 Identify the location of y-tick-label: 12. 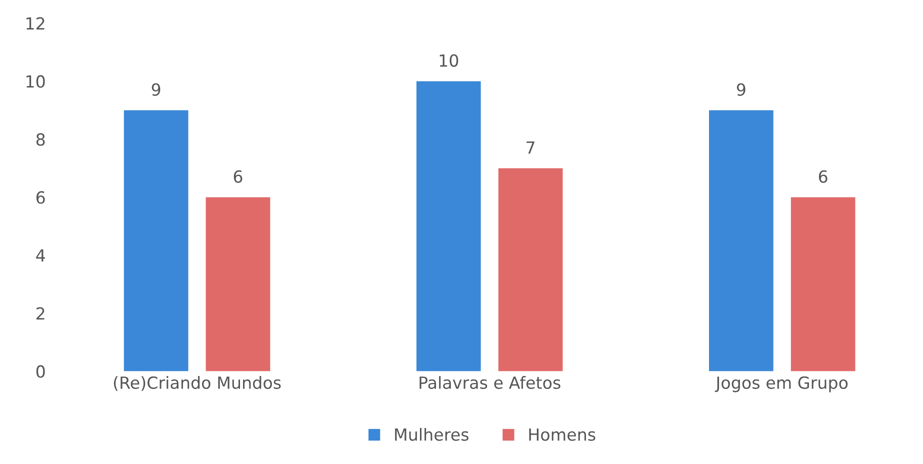
(35, 23).